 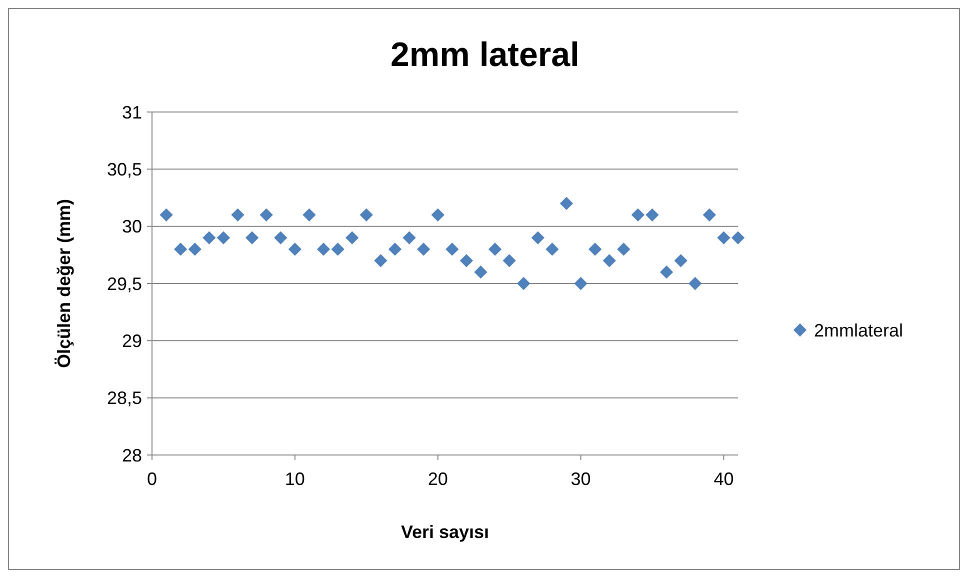 I want to click on x-tick-label: 10, so click(x=294, y=479).